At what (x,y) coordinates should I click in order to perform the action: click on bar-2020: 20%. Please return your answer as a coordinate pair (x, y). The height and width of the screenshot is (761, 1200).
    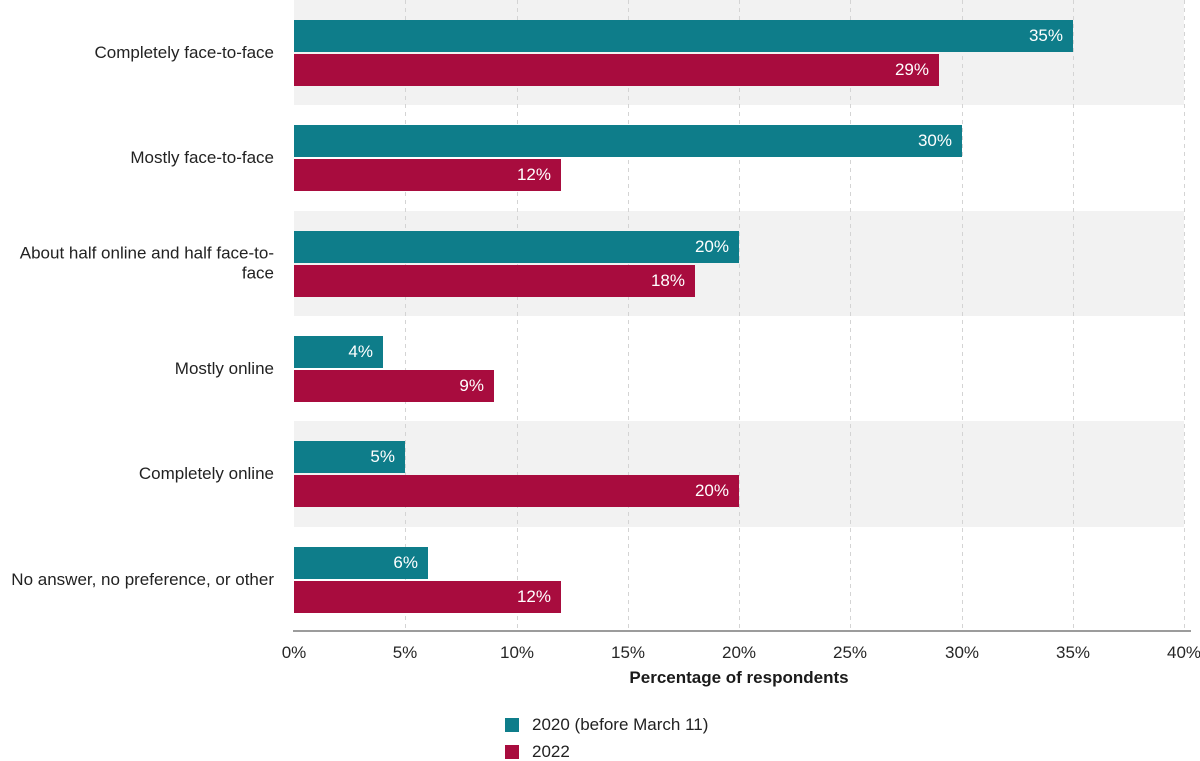
    Looking at the image, I should click on (516, 247).